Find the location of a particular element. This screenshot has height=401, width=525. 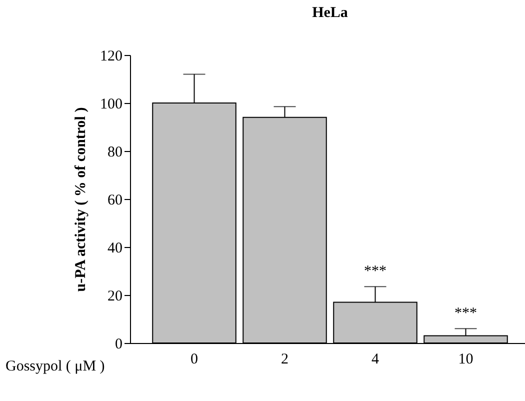

y-tick-label: 80 is located at coordinates (115, 152).